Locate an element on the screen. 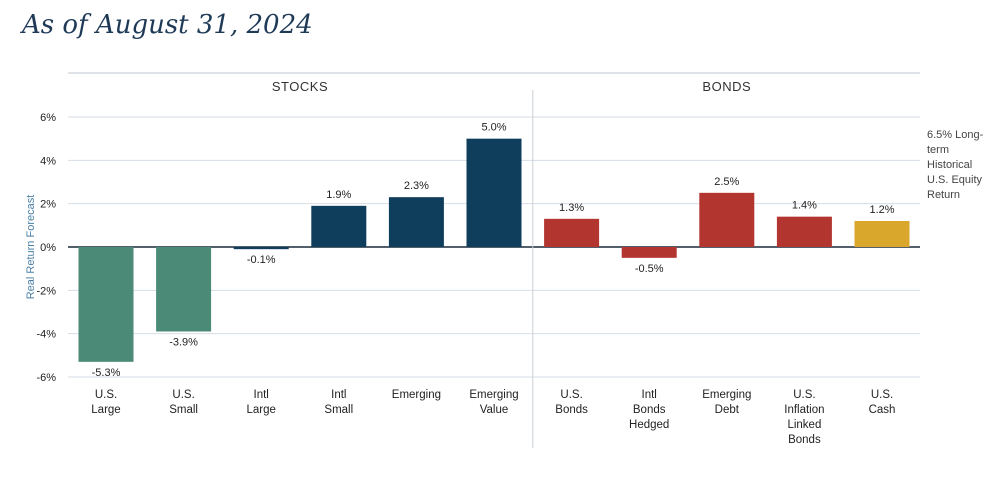  group-label-stocks: STOCKS is located at coordinates (300, 86).